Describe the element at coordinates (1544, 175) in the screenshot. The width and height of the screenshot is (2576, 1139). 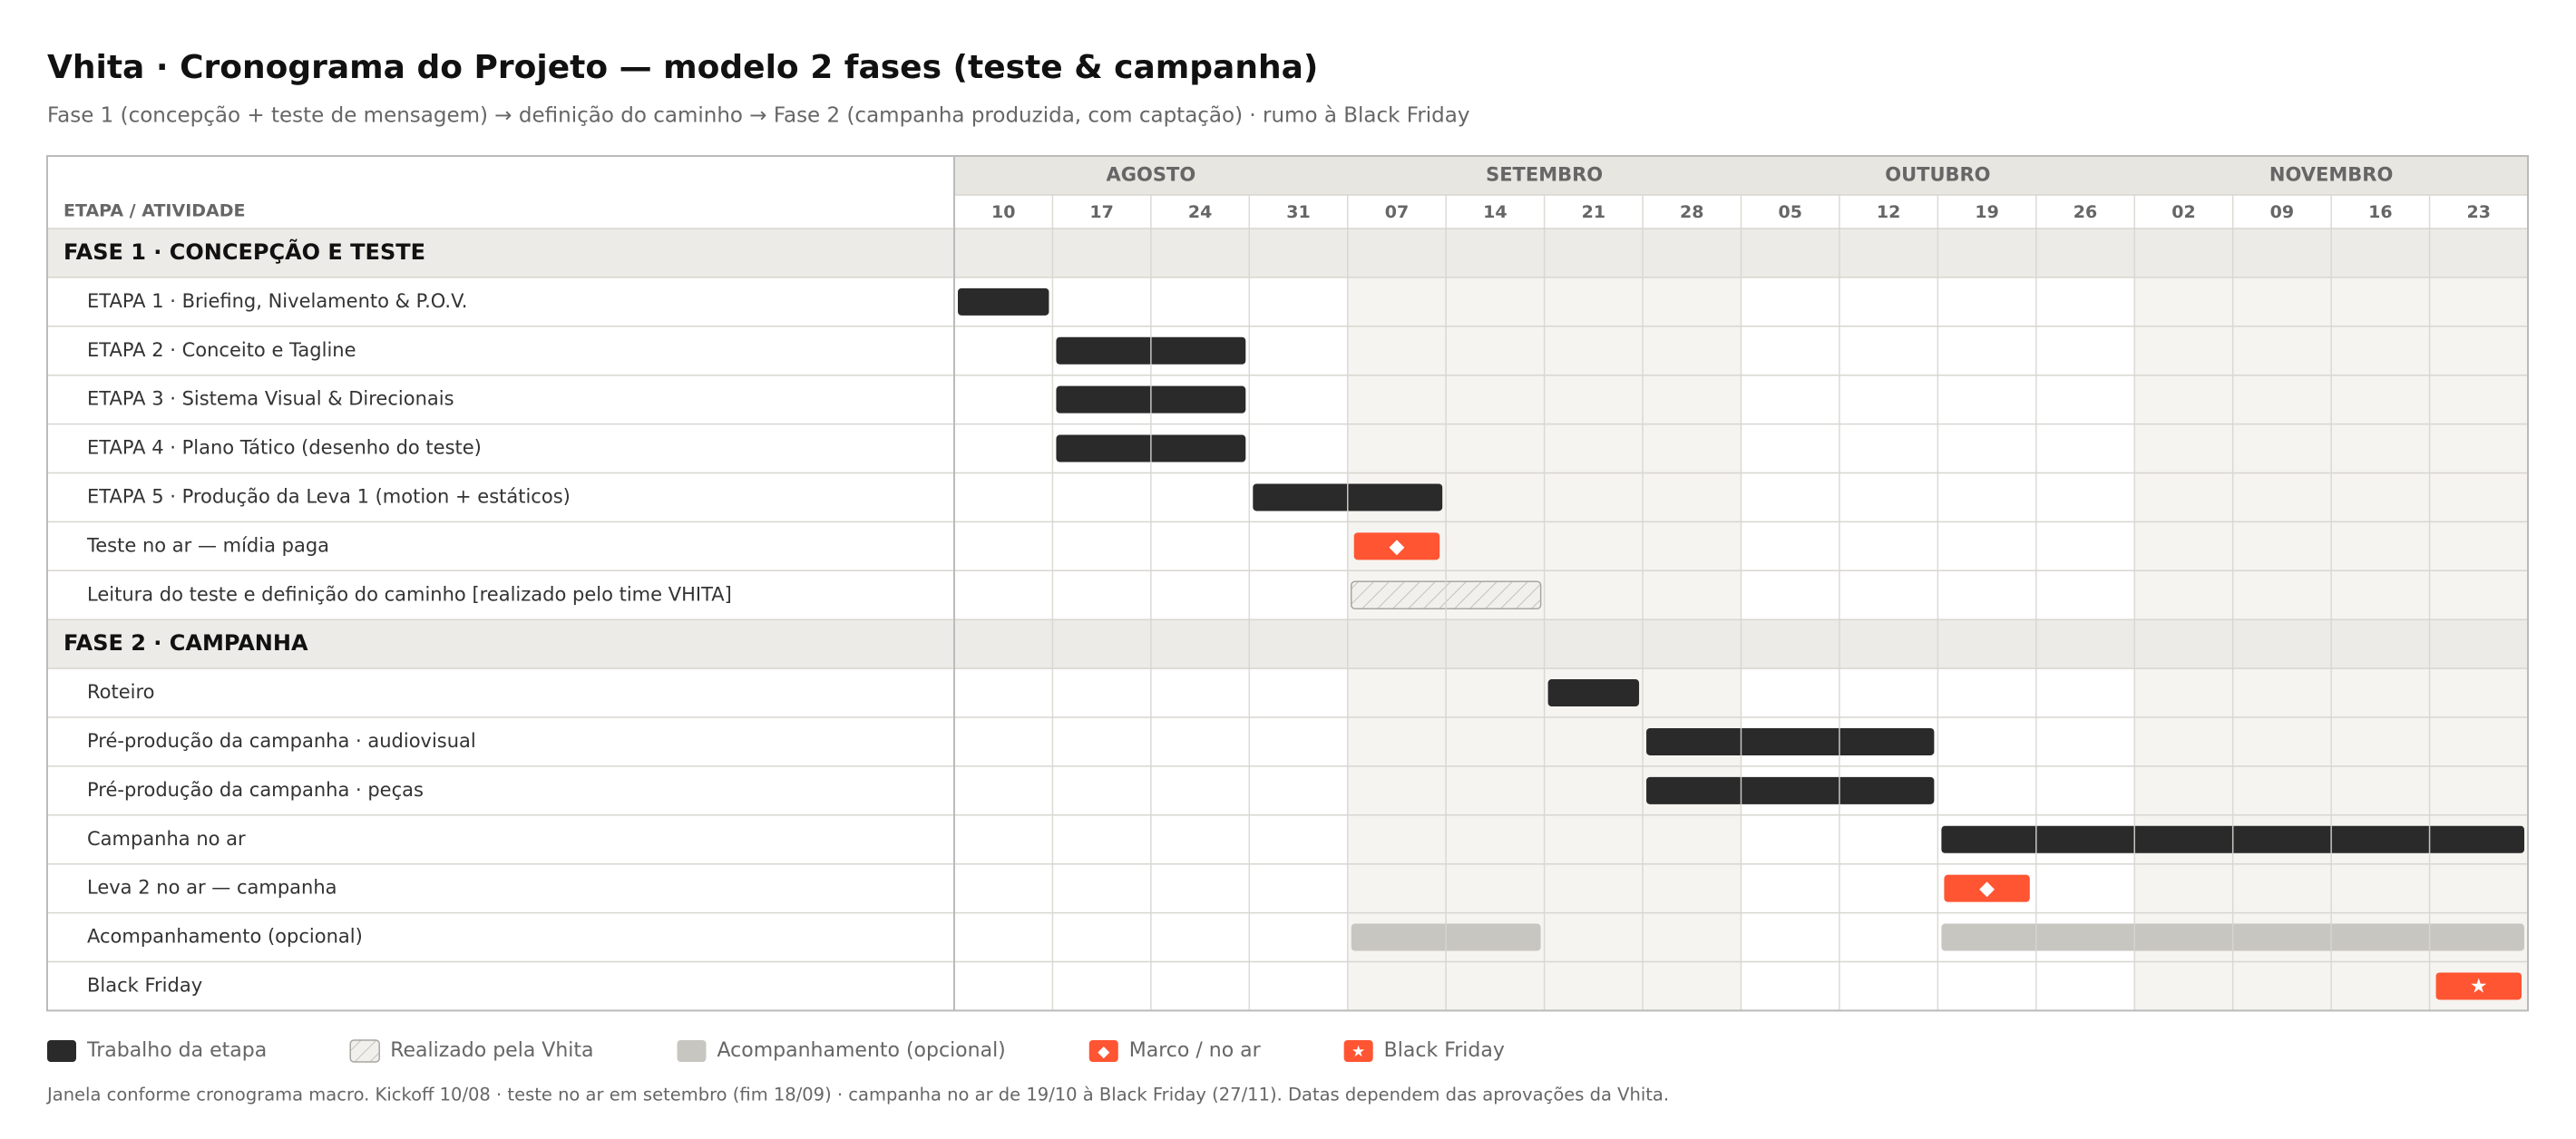
I see `month-label: SETEMBRO` at that location.